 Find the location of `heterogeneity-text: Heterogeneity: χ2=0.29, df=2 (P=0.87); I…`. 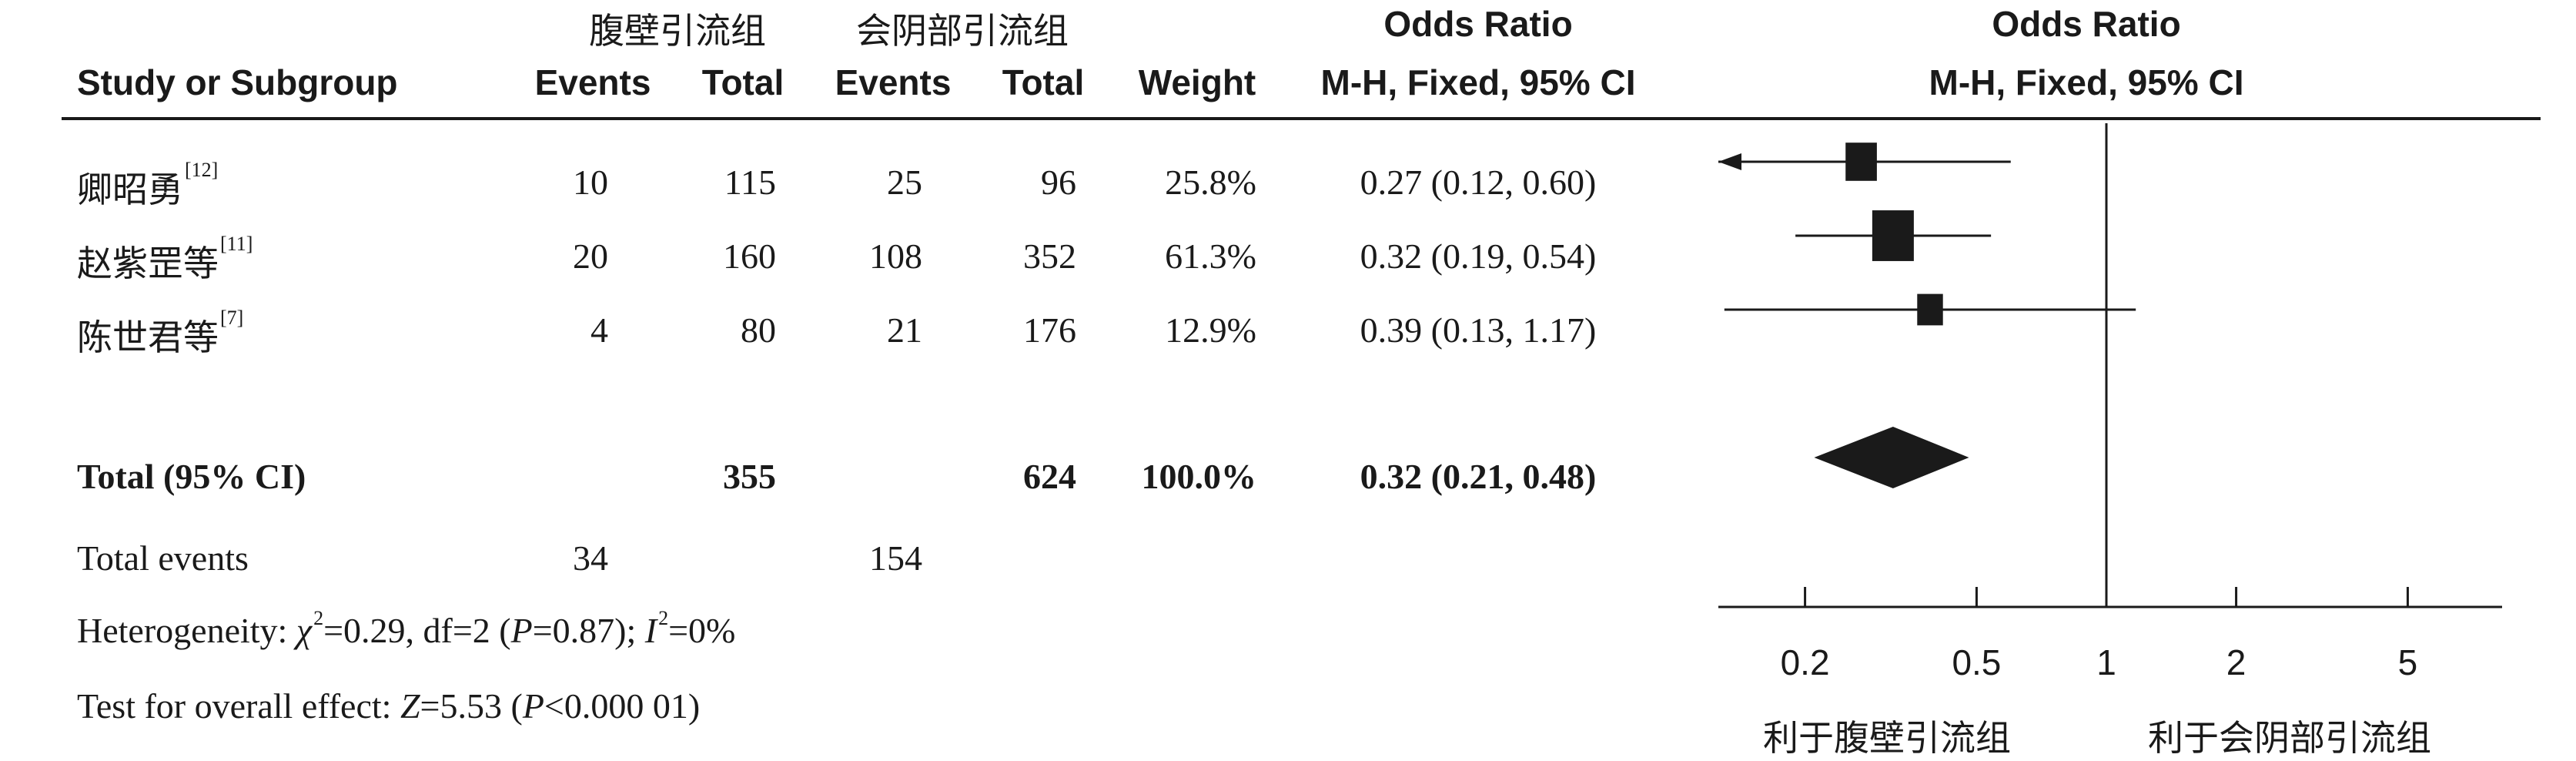

heterogeneity-text: Heterogeneity: χ2=0.29, df=2 (P=0.87); I… is located at coordinates (407, 629).